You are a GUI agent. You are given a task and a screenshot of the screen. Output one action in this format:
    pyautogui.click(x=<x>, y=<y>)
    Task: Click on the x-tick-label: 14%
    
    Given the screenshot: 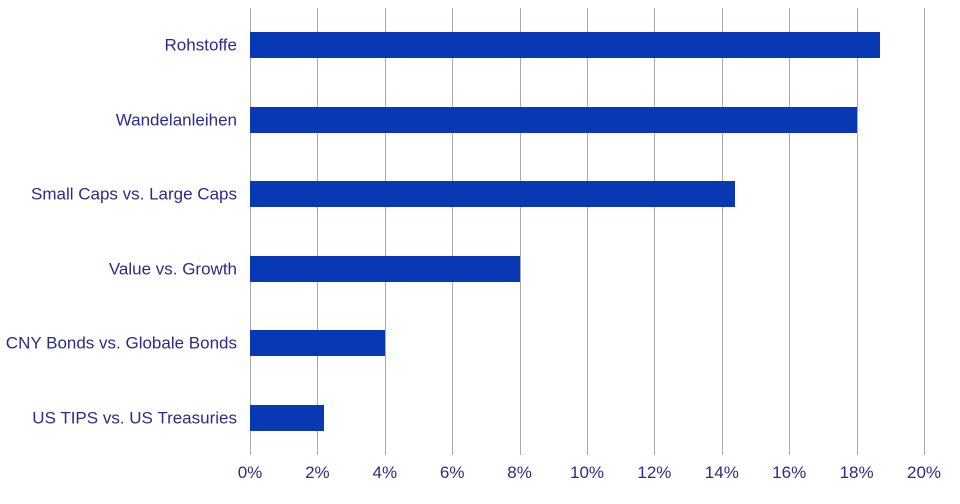 What is the action you would take?
    pyautogui.click(x=721, y=472)
    